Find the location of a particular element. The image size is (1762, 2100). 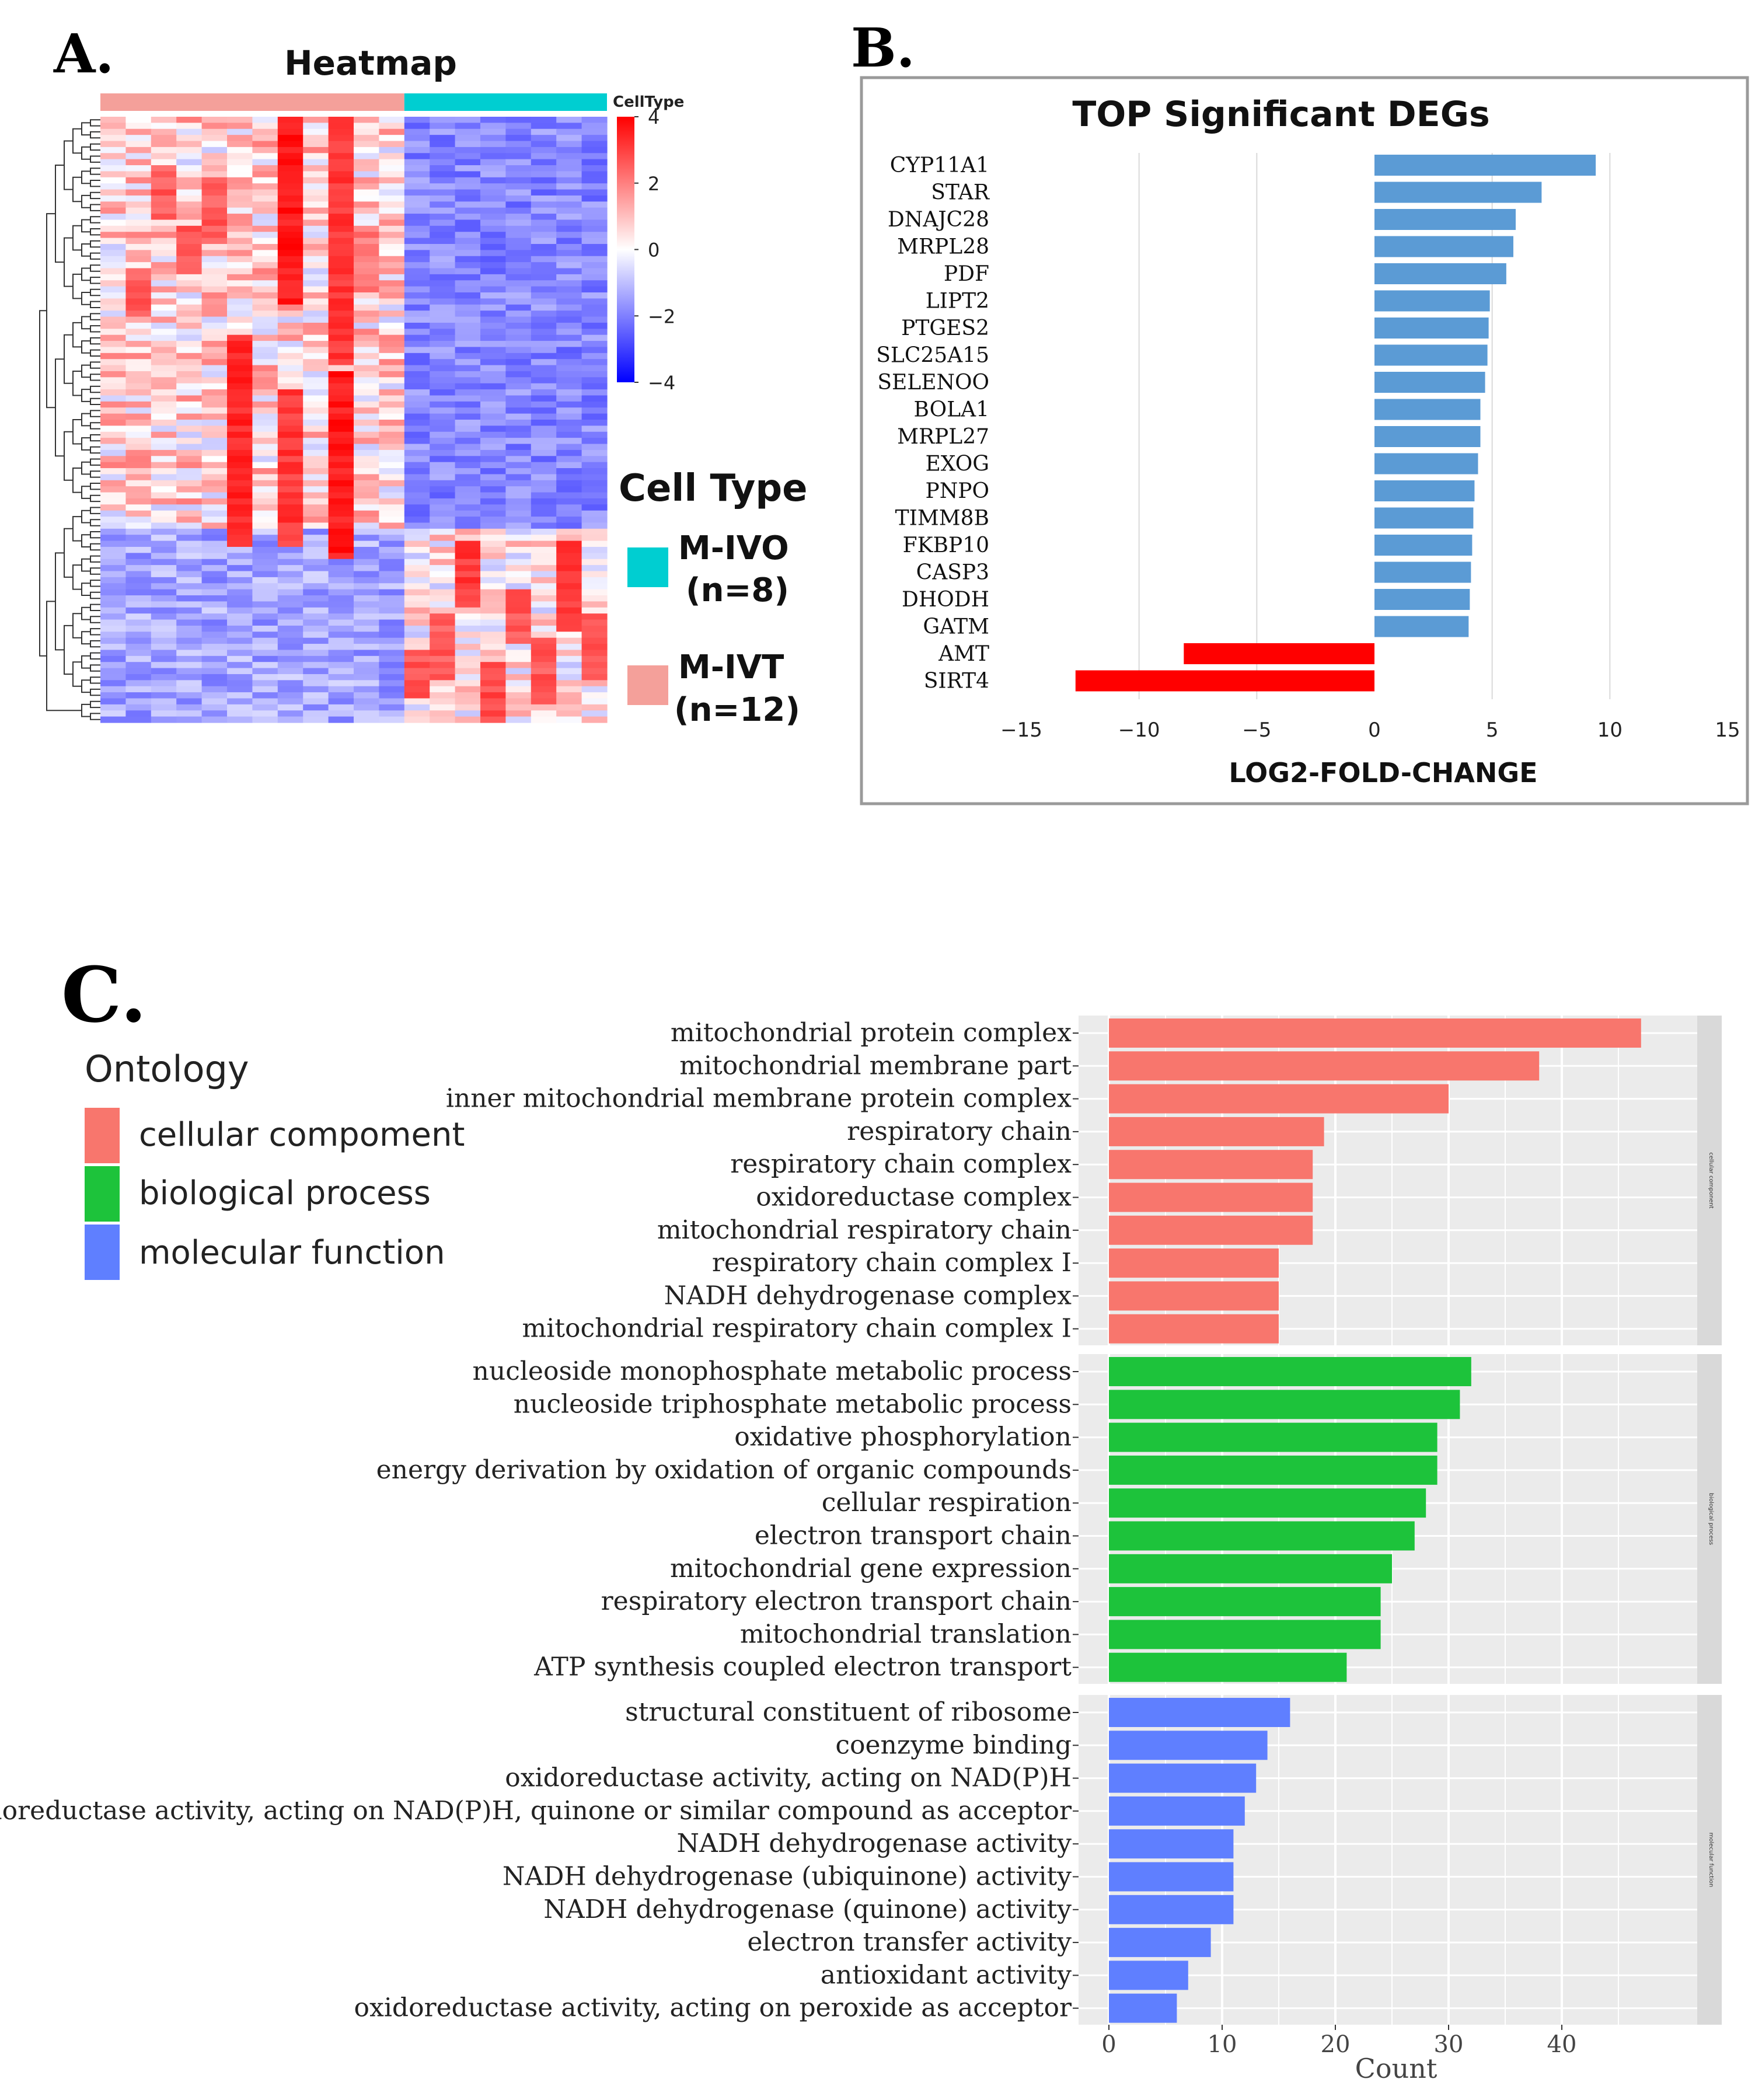

deg-bar-timm8b is located at coordinates (1424, 518).